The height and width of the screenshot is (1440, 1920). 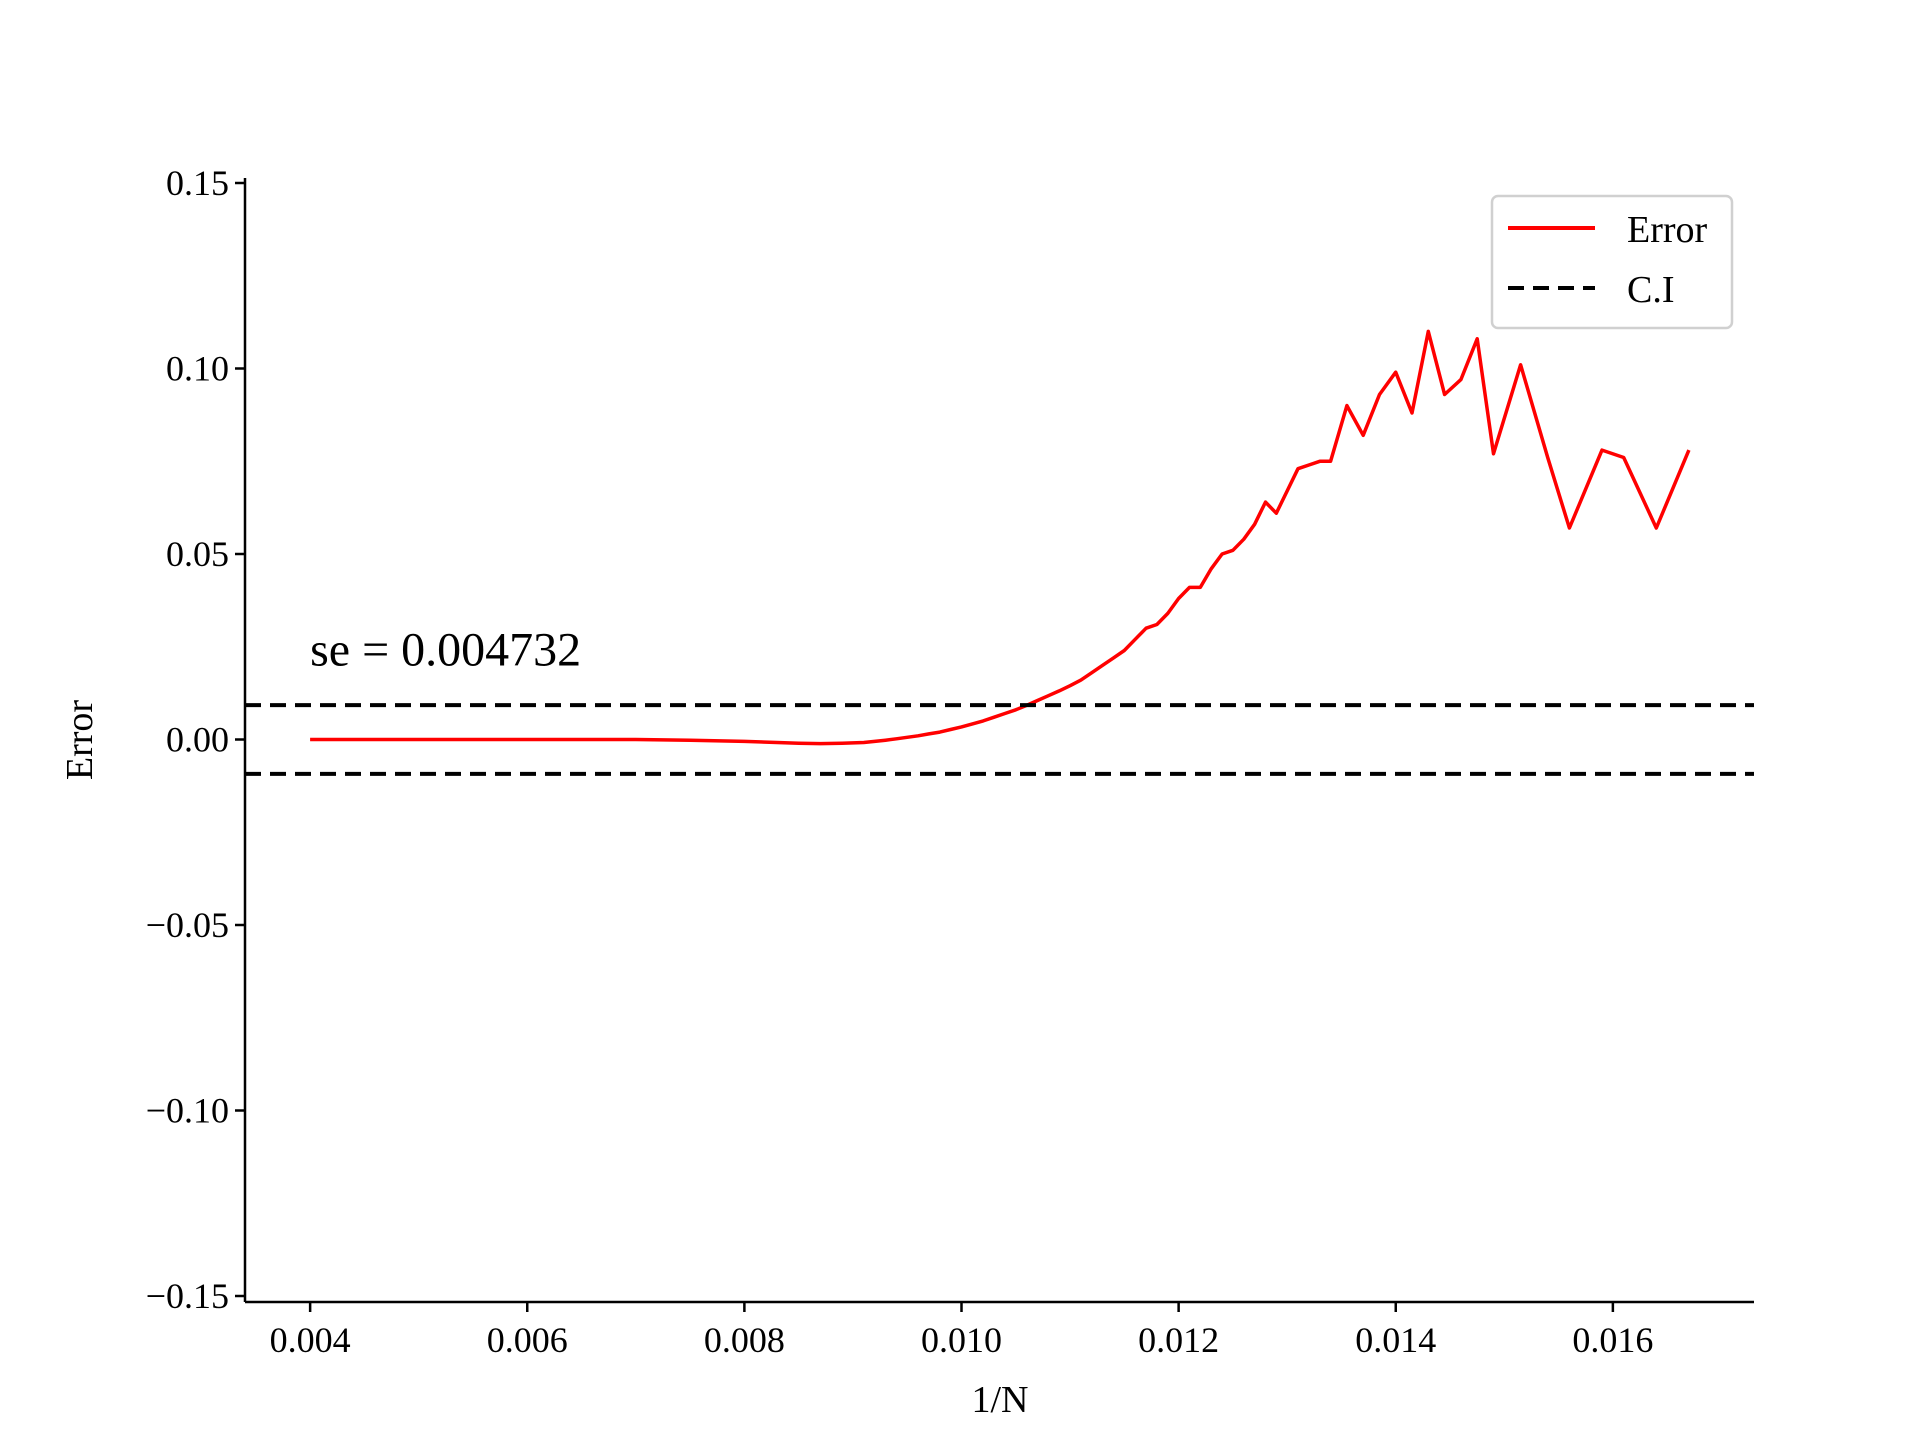 What do you see at coordinates (187, 1111) in the screenshot?
I see `y-tick-label: −0.10` at bounding box center [187, 1111].